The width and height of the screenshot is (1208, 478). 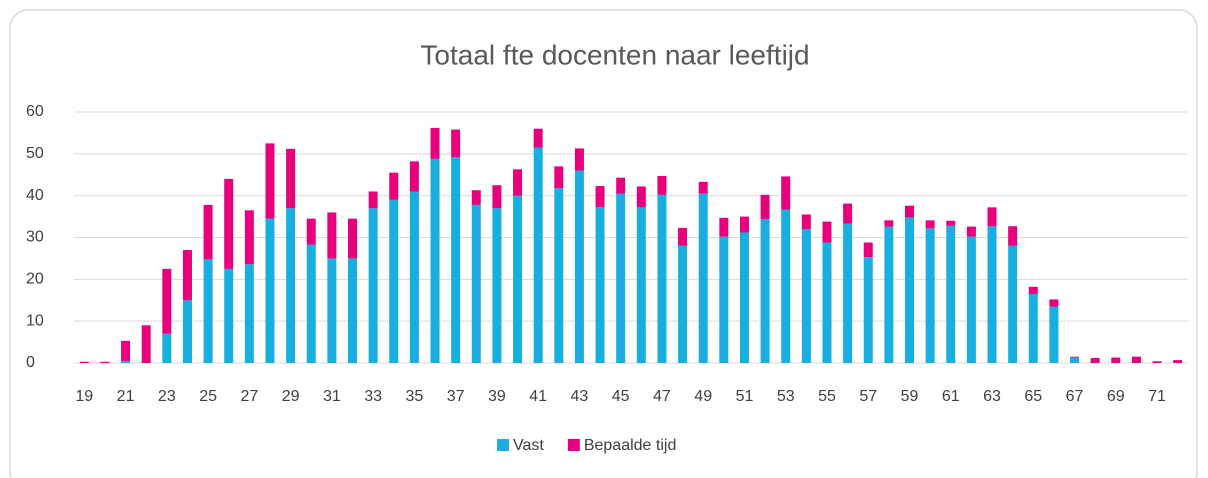 What do you see at coordinates (208, 396) in the screenshot?
I see `x-tick-label: 25` at bounding box center [208, 396].